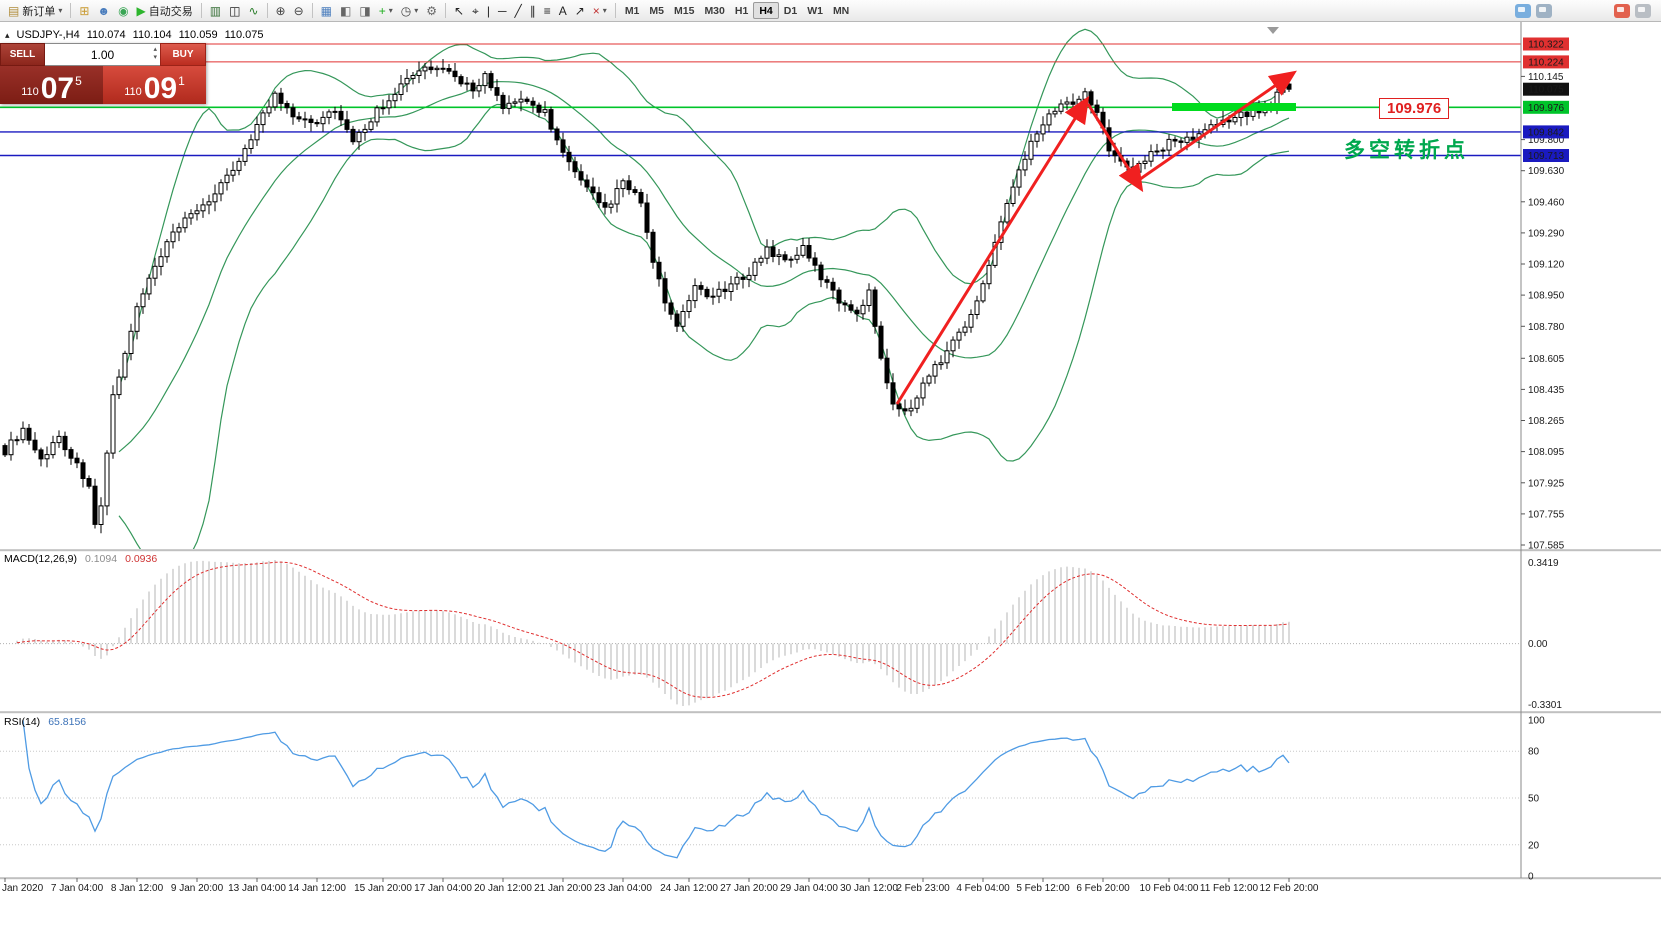 The image size is (1661, 948). I want to click on timeframe-m1-button: M1, so click(632, 11).